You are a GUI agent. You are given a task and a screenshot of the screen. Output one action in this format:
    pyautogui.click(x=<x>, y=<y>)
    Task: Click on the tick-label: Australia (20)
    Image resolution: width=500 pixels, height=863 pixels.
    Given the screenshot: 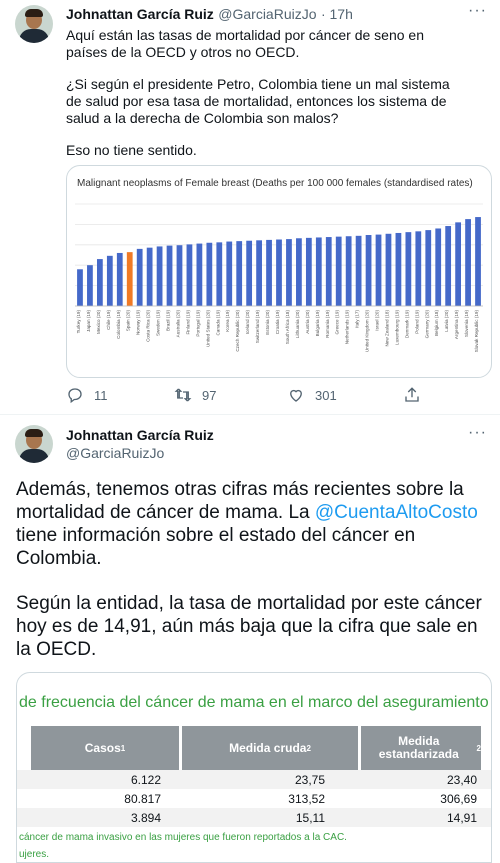 What is the action you would take?
    pyautogui.click(x=177, y=324)
    